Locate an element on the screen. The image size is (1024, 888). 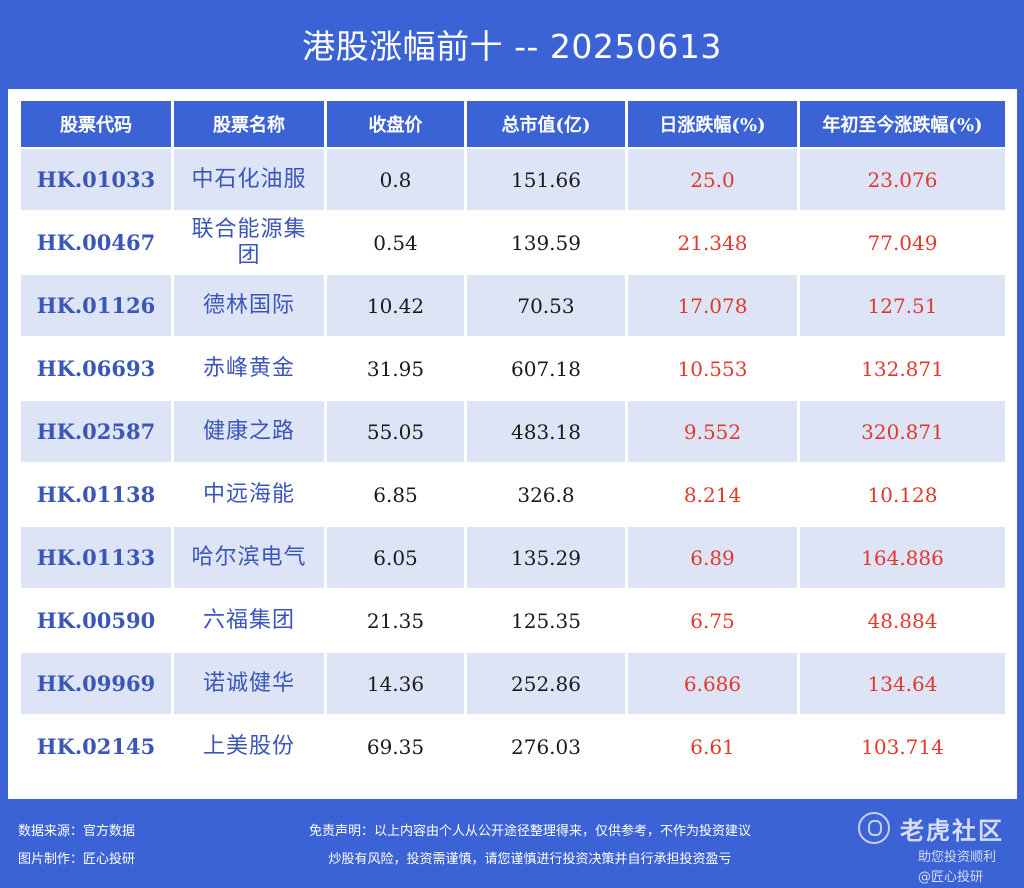
table-row: HK.09969 诺诚健华 14.36 252.86 6.686 134.64 is located at coordinates (513, 683).